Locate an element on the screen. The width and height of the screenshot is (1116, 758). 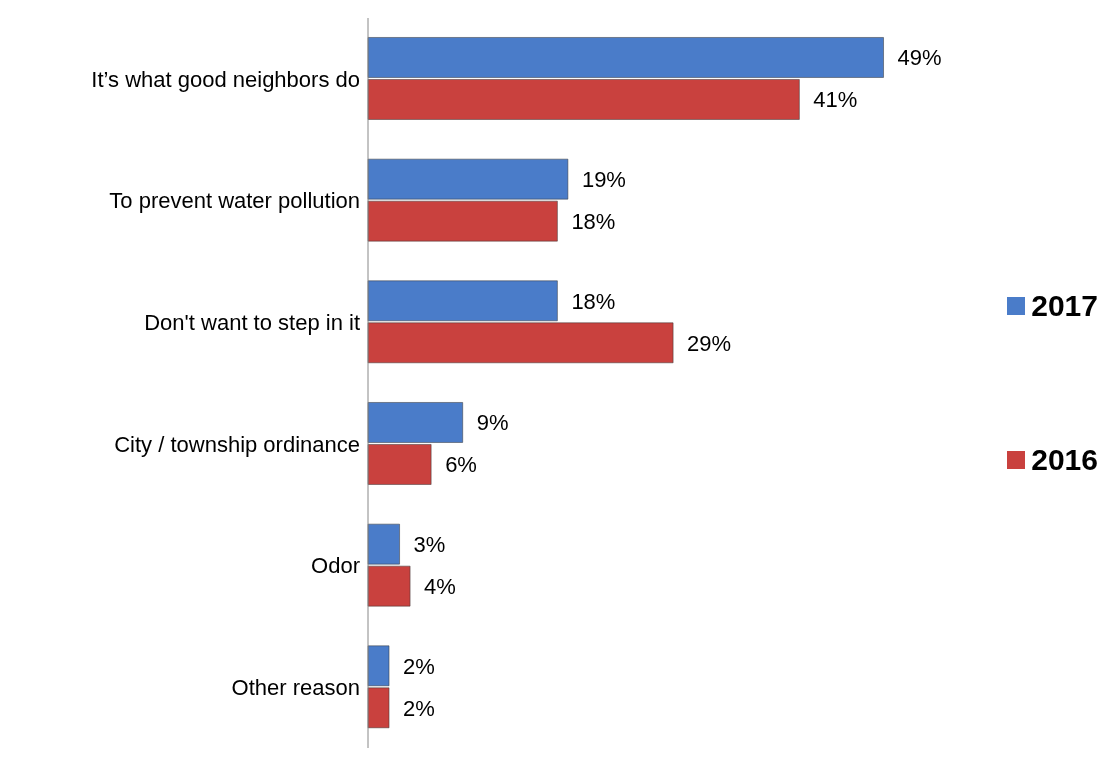
y-tick-label: To prevent water pollution is located at coordinates (234, 201).